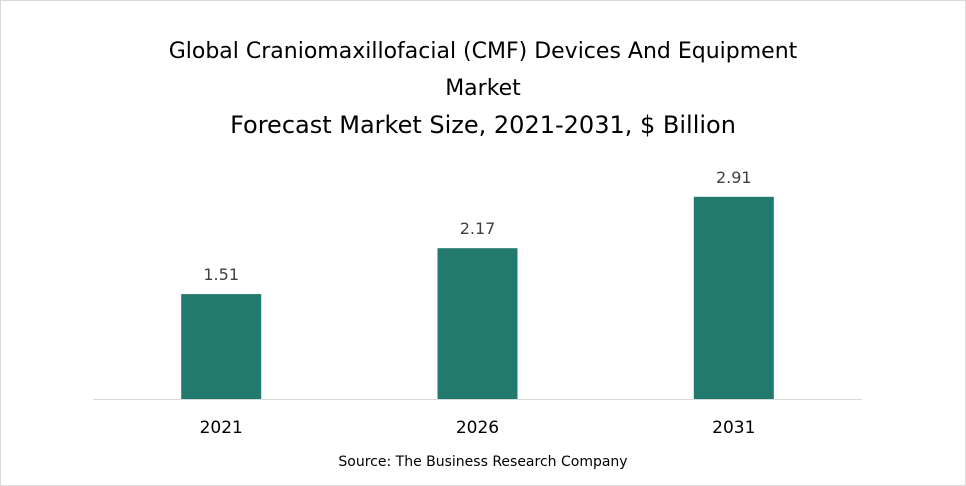 The image size is (966, 486). I want to click on chart-title-line-2: Market, so click(483, 88).